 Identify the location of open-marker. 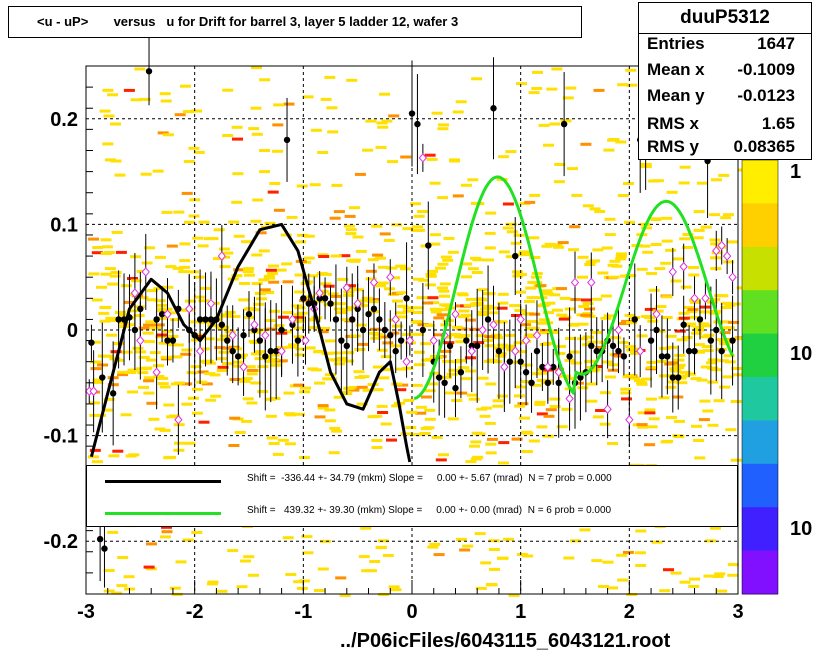
(515, 351).